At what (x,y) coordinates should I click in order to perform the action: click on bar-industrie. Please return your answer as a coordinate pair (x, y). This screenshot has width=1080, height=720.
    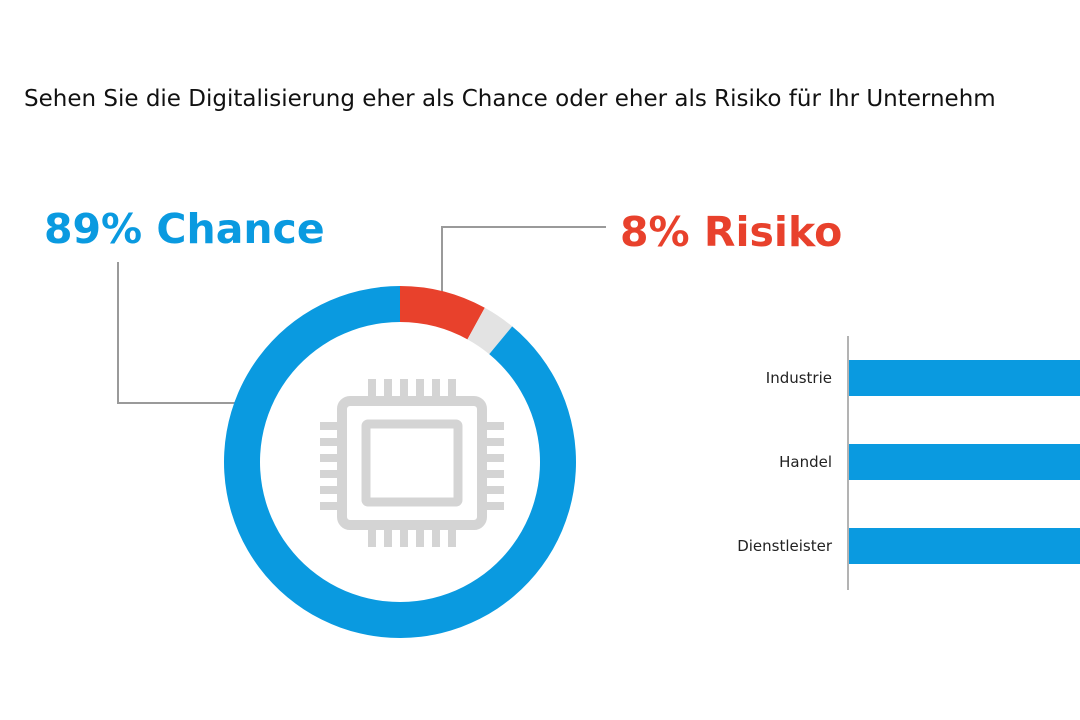
    Looking at the image, I should click on (964, 378).